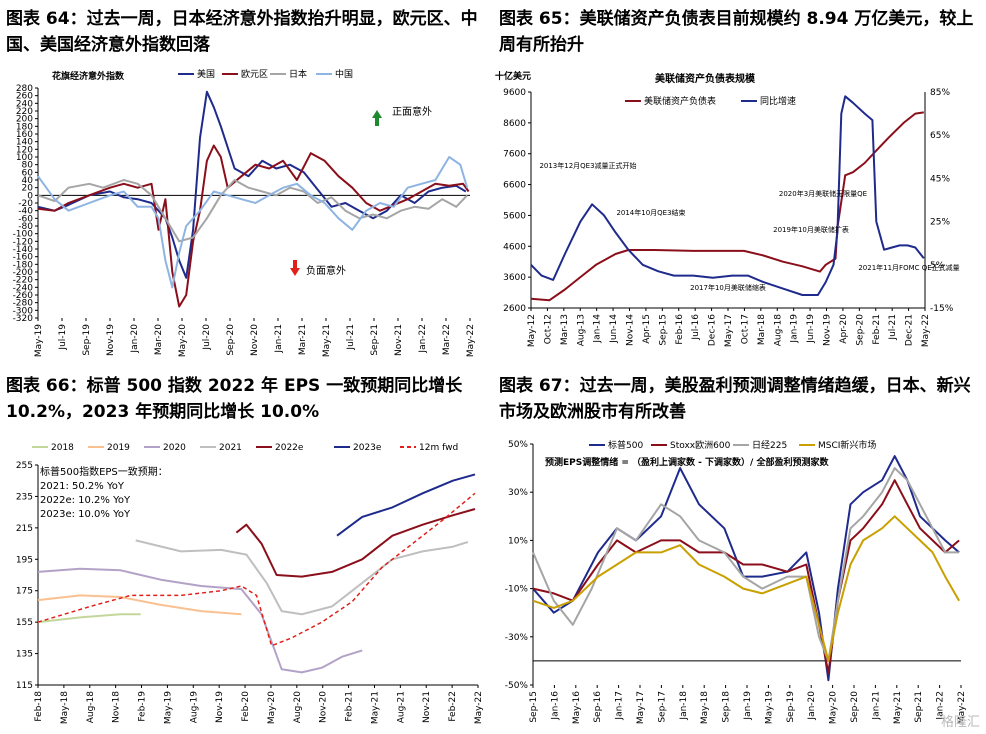 Image resolution: width=986 pixels, height=734 pixels. What do you see at coordinates (375, 707) in the screenshot?
I see `x-tick-label: May-21` at bounding box center [375, 707].